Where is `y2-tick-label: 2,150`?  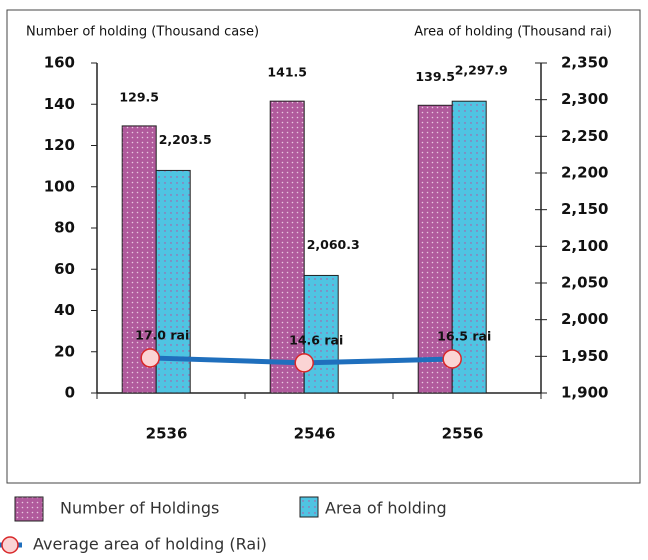 y2-tick-label: 2,150 is located at coordinates (584, 209).